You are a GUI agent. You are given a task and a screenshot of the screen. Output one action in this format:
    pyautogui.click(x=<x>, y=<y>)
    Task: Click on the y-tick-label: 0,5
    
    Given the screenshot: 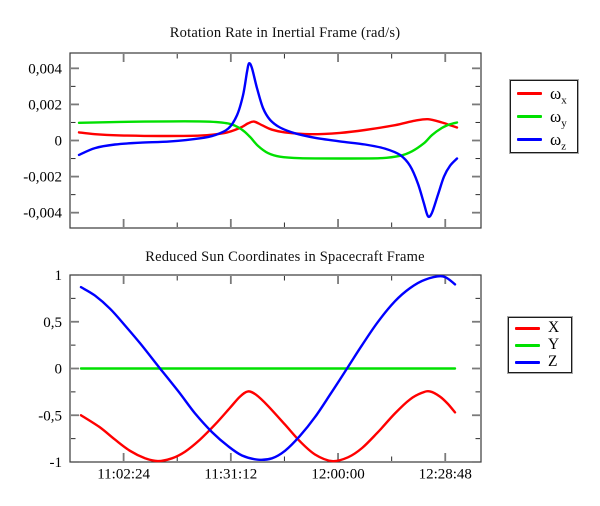 What is the action you would take?
    pyautogui.click(x=52, y=323)
    